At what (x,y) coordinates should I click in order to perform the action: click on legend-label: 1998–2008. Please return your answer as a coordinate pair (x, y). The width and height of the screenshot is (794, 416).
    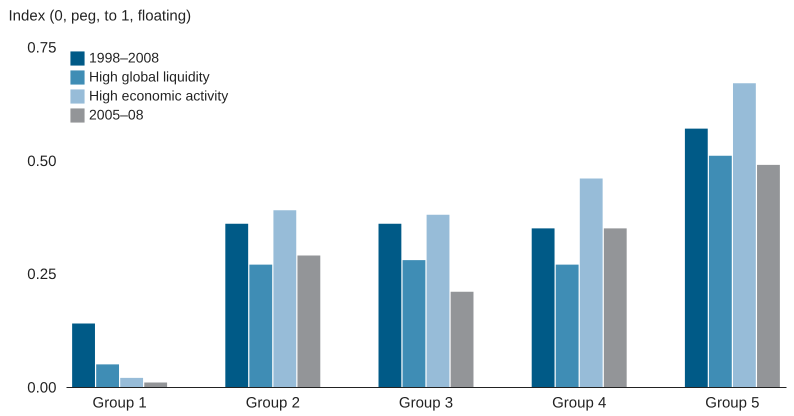
    Looking at the image, I should click on (124, 58).